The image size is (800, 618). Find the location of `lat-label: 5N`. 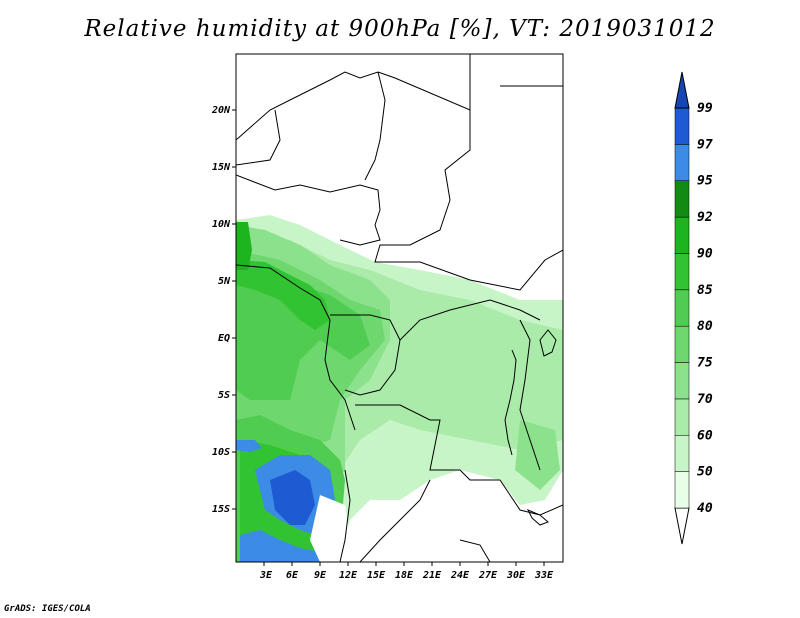

lat-label: 5N is located at coordinates (224, 281).